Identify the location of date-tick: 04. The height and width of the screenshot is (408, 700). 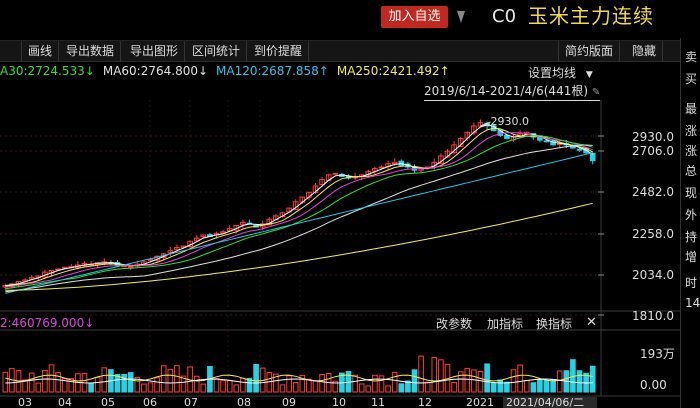
(65, 402).